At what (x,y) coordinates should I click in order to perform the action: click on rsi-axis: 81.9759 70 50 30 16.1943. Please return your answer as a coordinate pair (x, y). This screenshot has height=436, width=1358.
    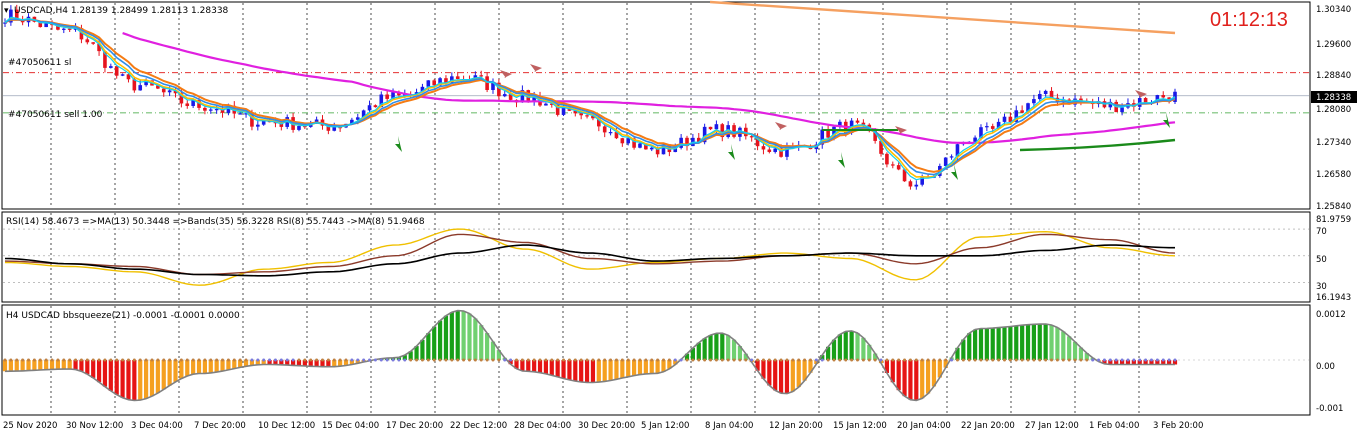
    Looking at the image, I should click on (1333, 259).